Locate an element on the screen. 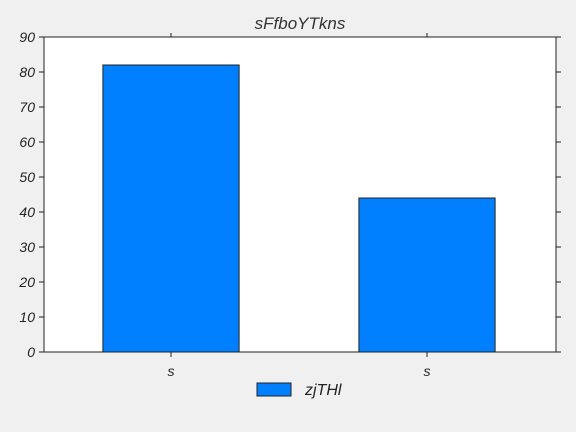  y-tick-label-3: 30 is located at coordinates (27, 247).